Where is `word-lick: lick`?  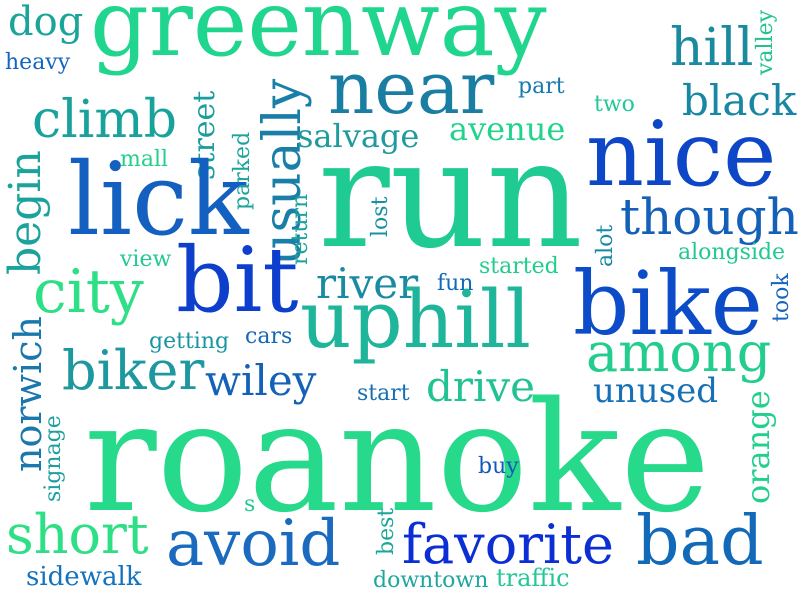
word-lick: lick is located at coordinates (158, 199).